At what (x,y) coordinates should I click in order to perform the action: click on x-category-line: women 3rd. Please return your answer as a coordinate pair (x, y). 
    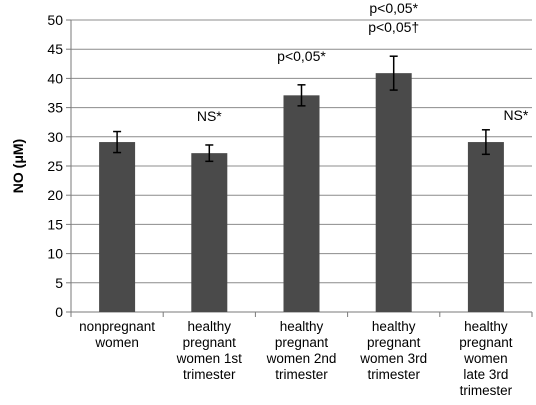
    Looking at the image, I should click on (393, 358).